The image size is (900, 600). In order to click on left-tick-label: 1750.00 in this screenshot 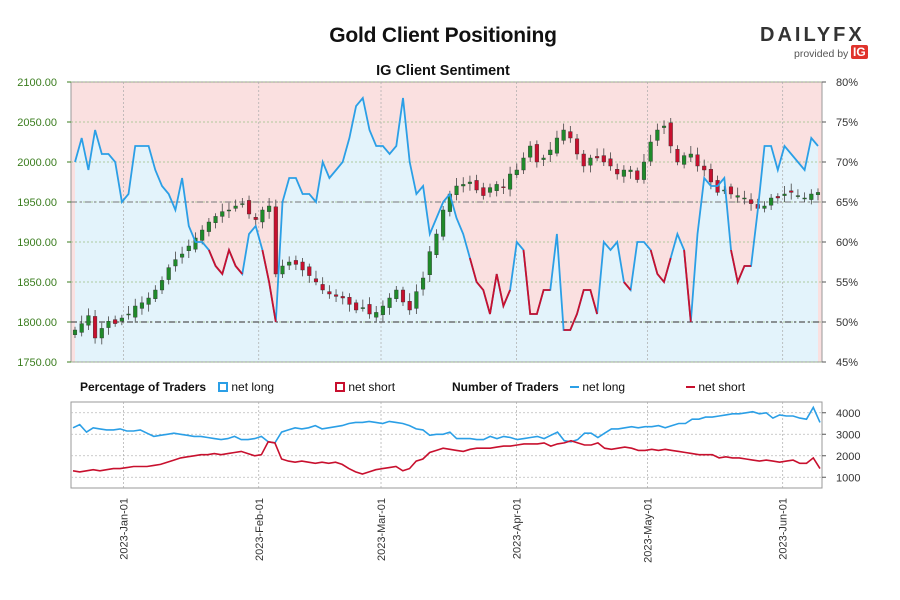, I will do `click(37, 363)`.